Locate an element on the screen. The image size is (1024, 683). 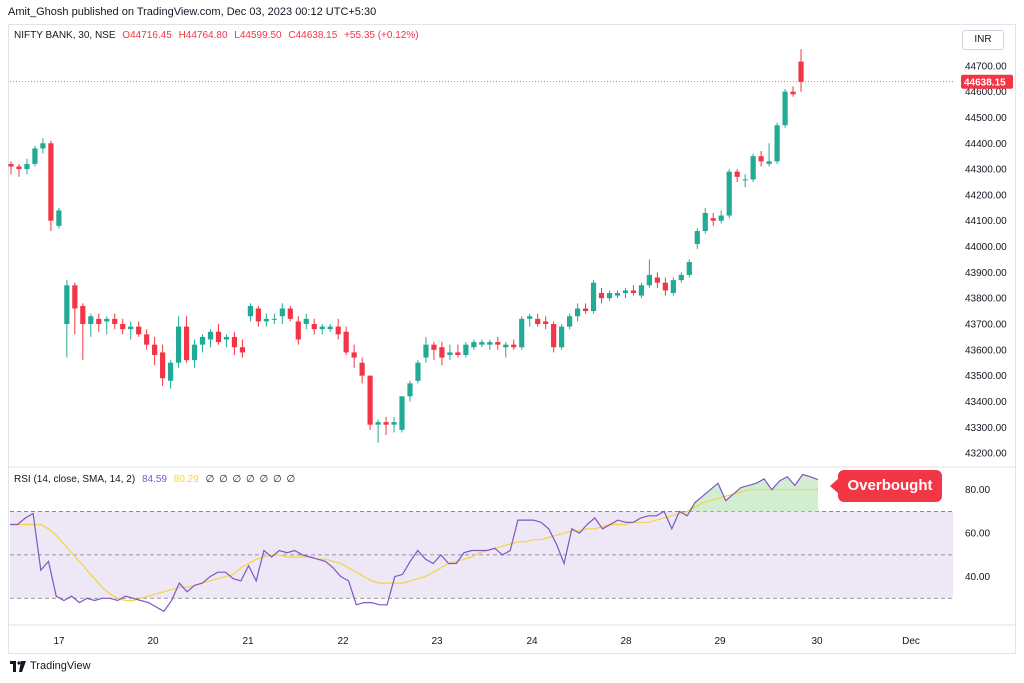
tradingview-logo: TradingView is located at coordinates (50, 666).